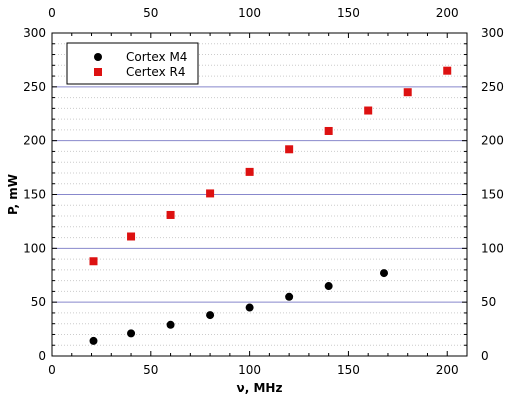 This screenshot has height=405, width=509. What do you see at coordinates (492, 141) in the screenshot?
I see `y-tick-label-right: 200` at bounding box center [492, 141].